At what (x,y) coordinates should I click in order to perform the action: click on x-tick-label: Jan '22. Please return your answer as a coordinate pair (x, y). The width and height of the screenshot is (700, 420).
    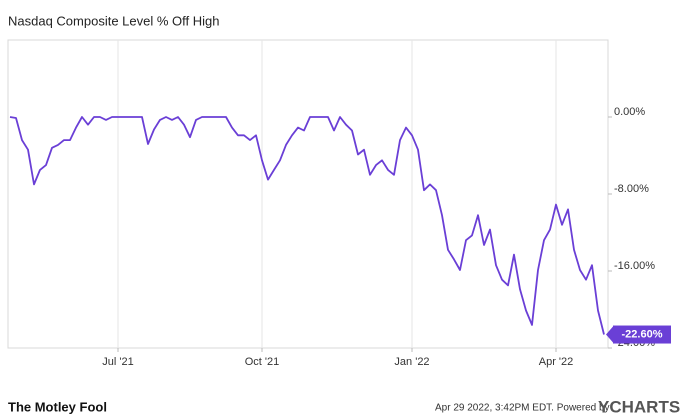
    Looking at the image, I should click on (411, 362).